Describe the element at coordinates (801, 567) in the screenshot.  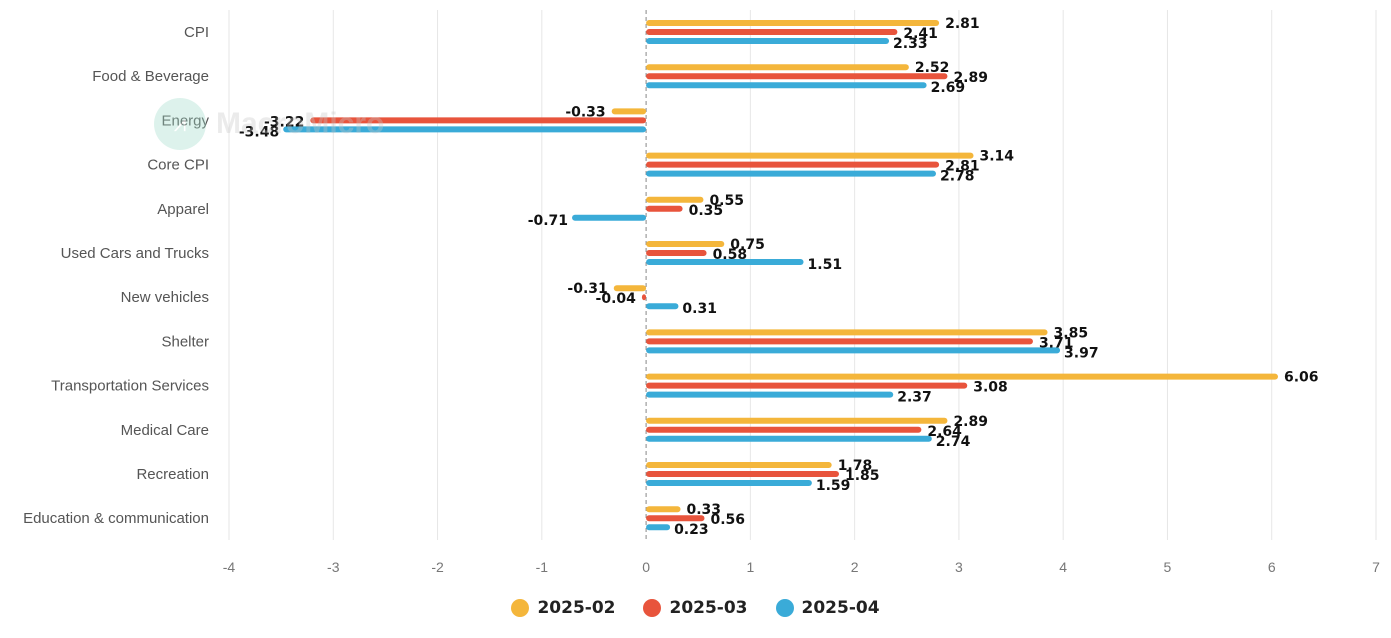
I see `x-tick-labels: -4 -3 -2 -1 0 1 2 3 4 5 6 7` at that location.